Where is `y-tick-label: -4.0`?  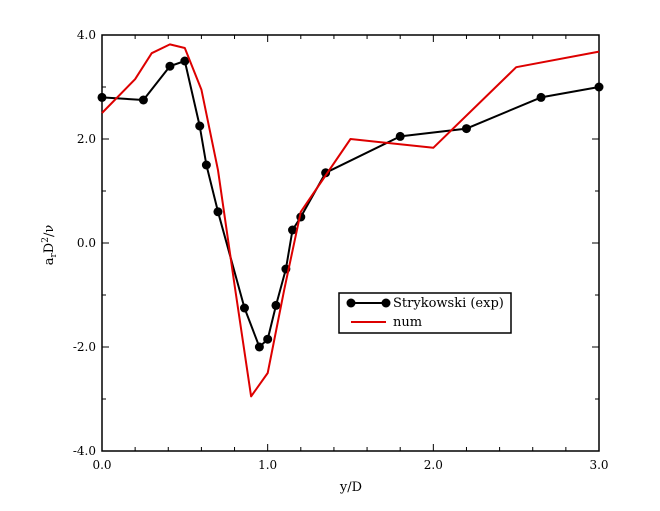
y-tick-label: -4.0 is located at coordinates (84, 451).